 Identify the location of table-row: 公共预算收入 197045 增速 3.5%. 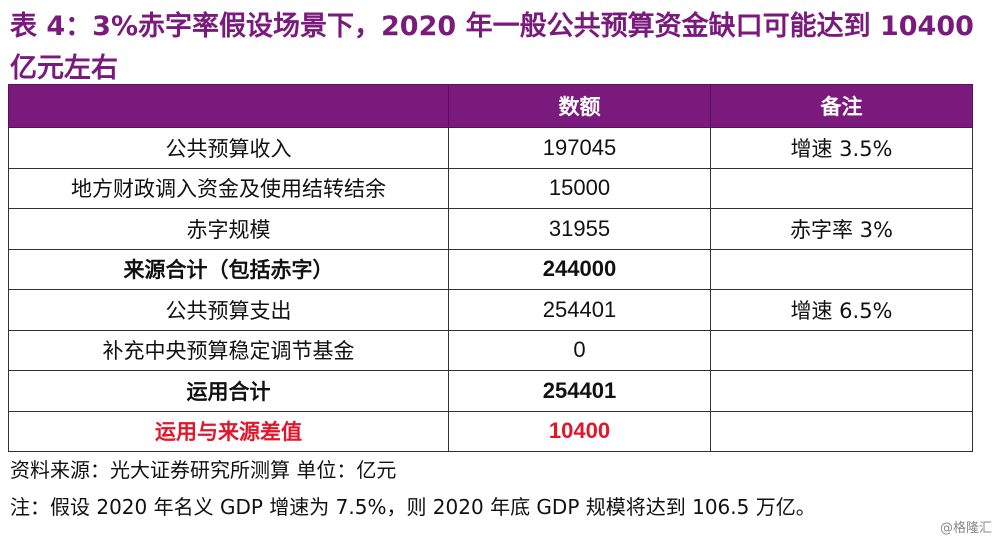
(490, 148).